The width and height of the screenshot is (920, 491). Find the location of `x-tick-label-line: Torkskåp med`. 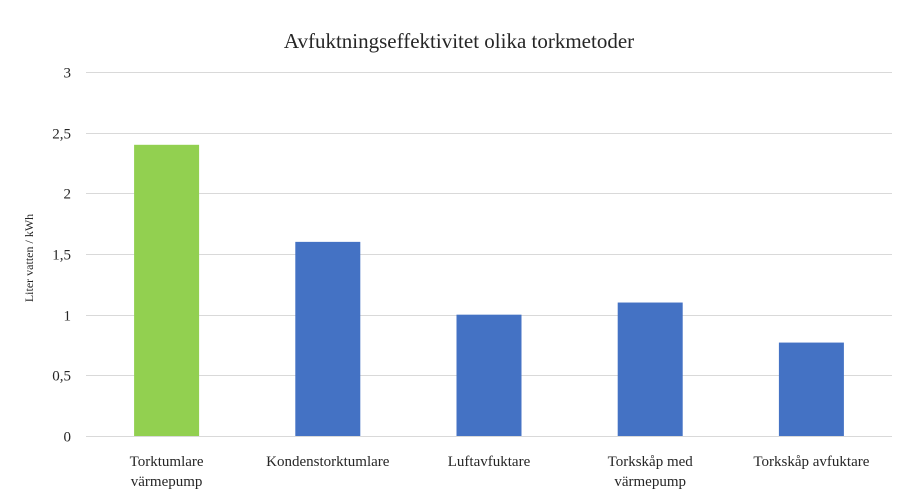

x-tick-label-line: Torkskåp med is located at coordinates (651, 462).